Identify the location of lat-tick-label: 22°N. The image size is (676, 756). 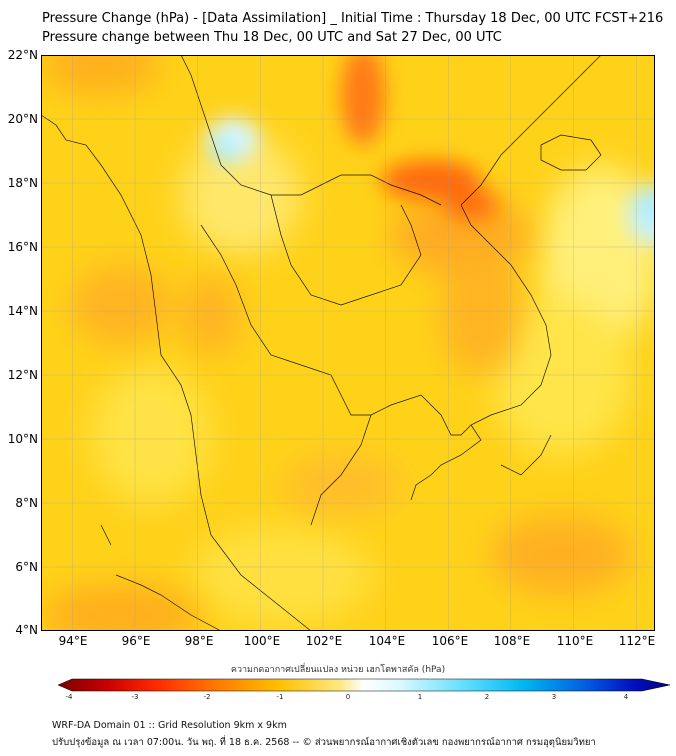
(22, 55).